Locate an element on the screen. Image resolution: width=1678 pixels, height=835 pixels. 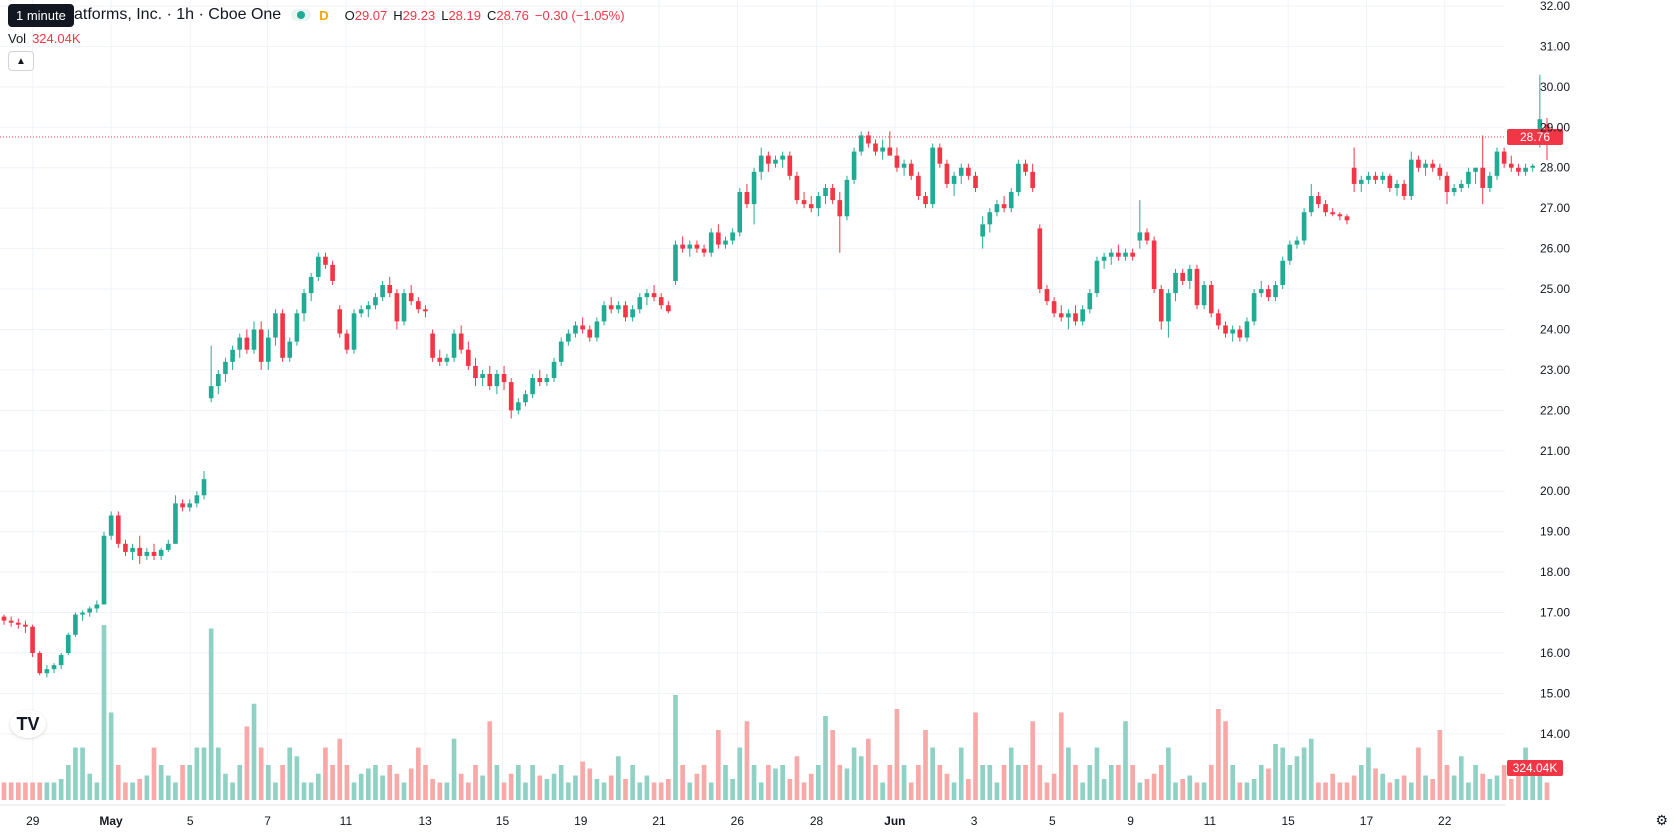
open-key: O is located at coordinates (349, 15).